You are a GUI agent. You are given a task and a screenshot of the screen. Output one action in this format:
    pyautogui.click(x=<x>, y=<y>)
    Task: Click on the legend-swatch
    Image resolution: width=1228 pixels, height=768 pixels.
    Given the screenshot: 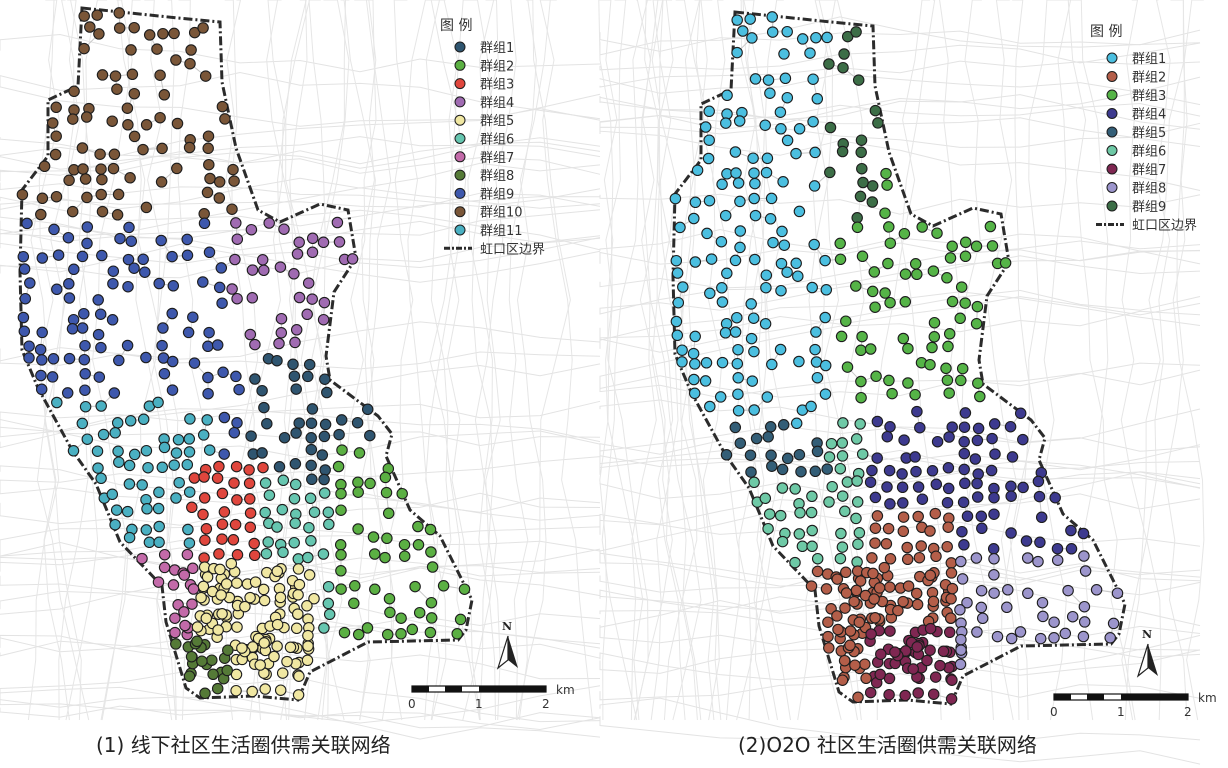 What is the action you would take?
    pyautogui.click(x=460, y=84)
    